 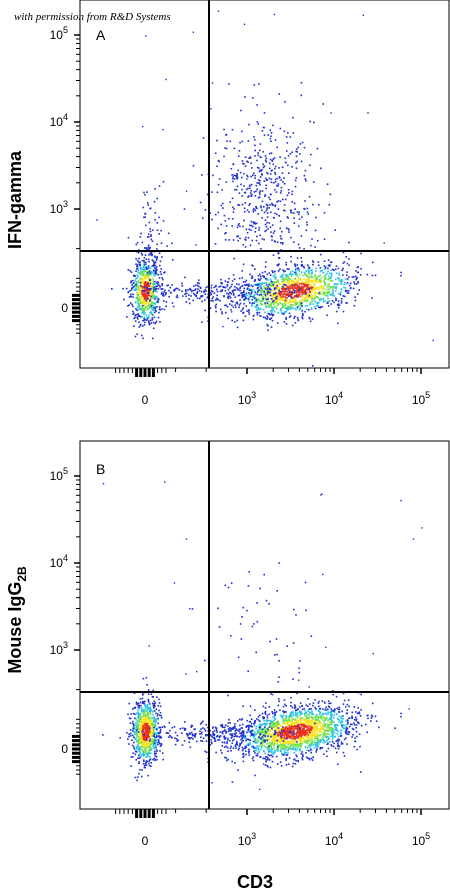 What do you see at coordinates (57, 209) in the screenshot?
I see `y-tick-label-base: 10` at bounding box center [57, 209].